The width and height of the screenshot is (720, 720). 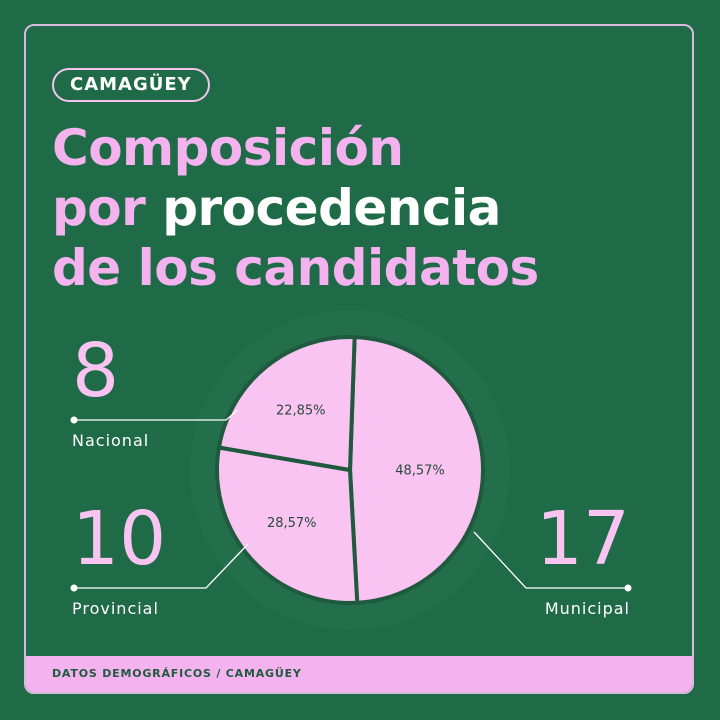 I want to click on location-badge: CAMAGÜEY, so click(x=131, y=85).